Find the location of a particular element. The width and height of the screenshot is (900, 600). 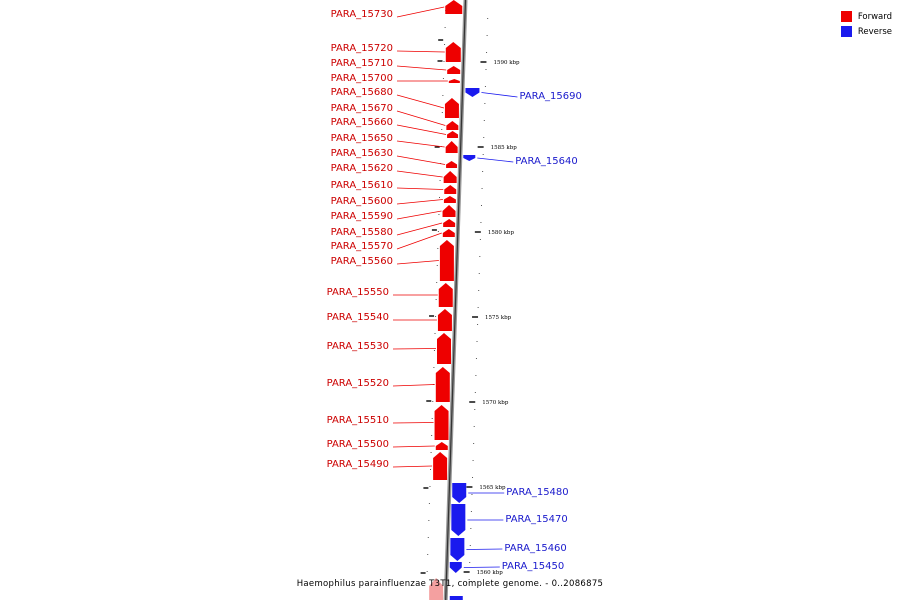

legend-reverse-label: Reverse is located at coordinates (874, 31).